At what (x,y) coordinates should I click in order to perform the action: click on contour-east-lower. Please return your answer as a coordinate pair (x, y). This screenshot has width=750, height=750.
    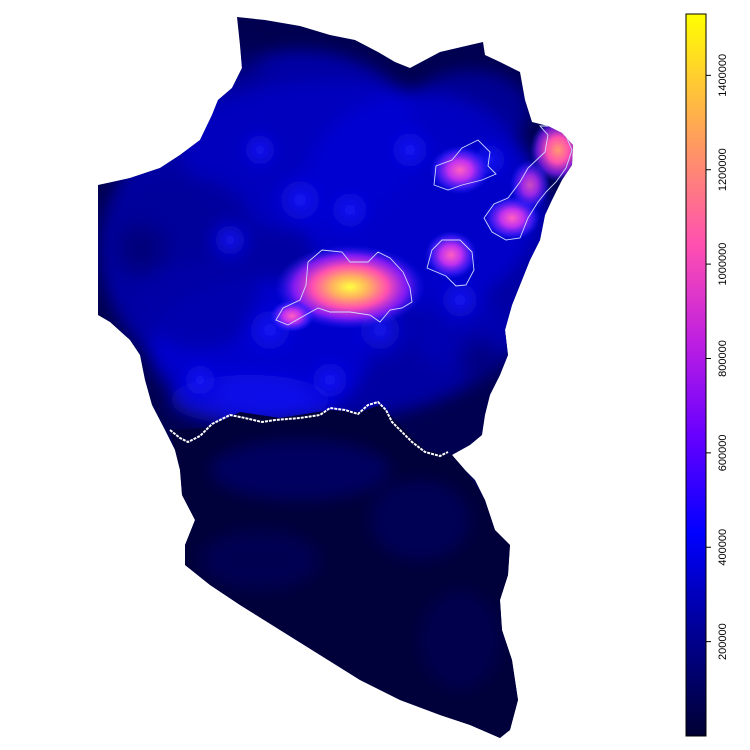
    Looking at the image, I should click on (528, 183).